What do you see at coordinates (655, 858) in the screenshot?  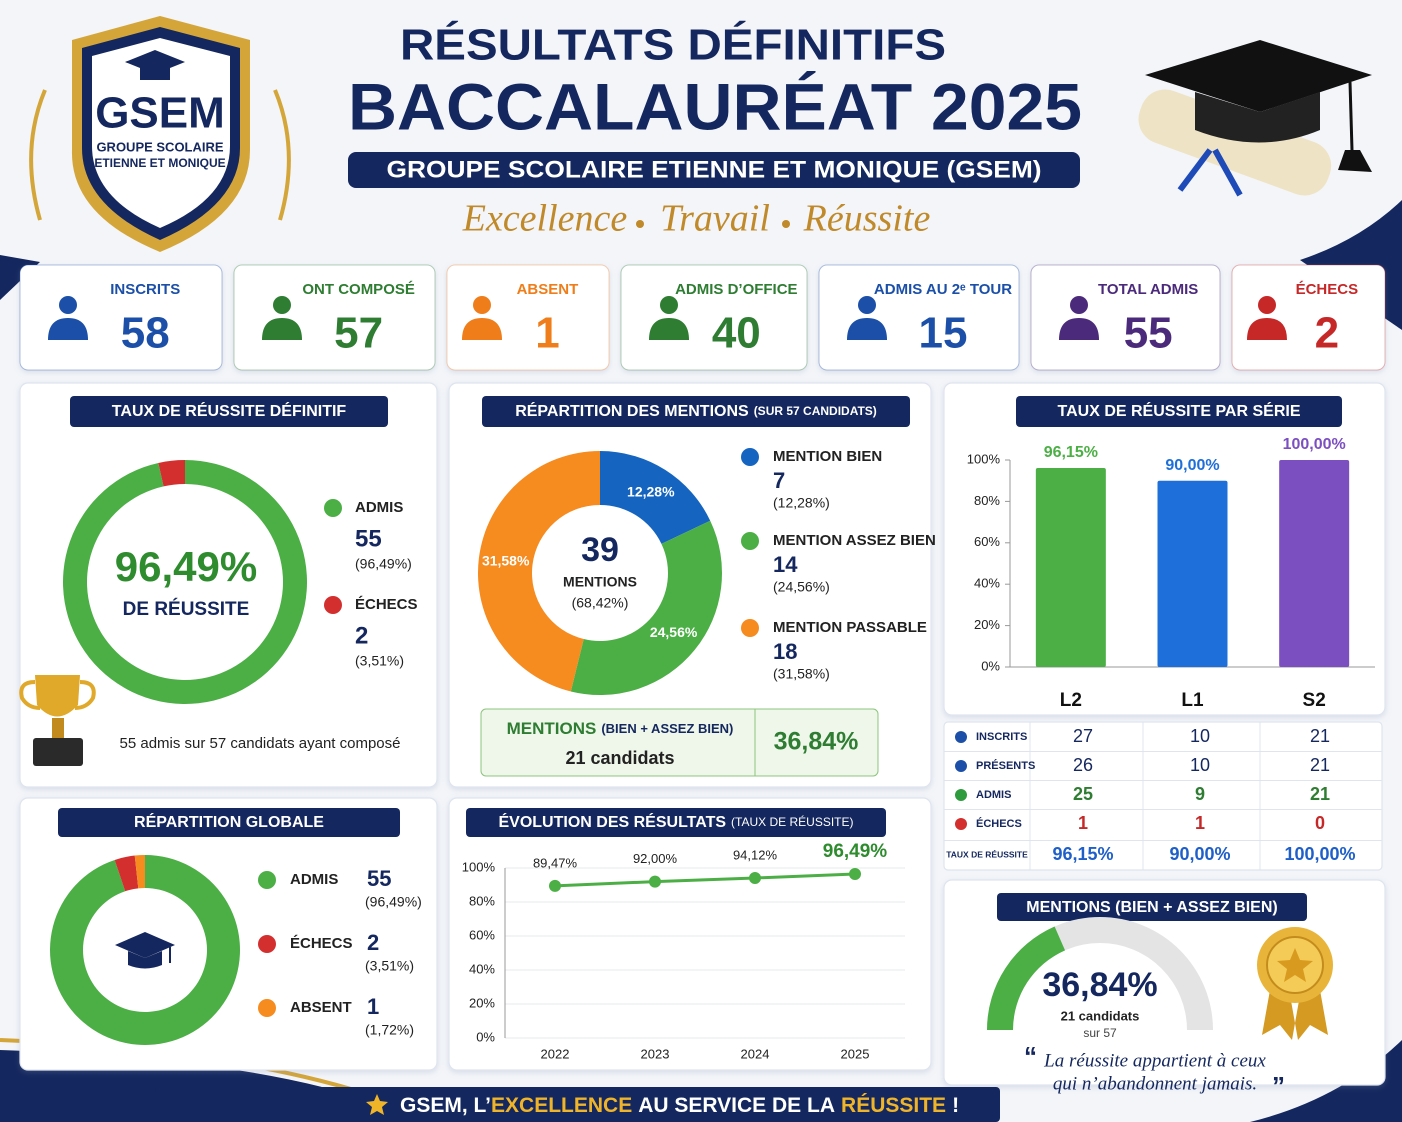 I see `value-label: 92,00%` at bounding box center [655, 858].